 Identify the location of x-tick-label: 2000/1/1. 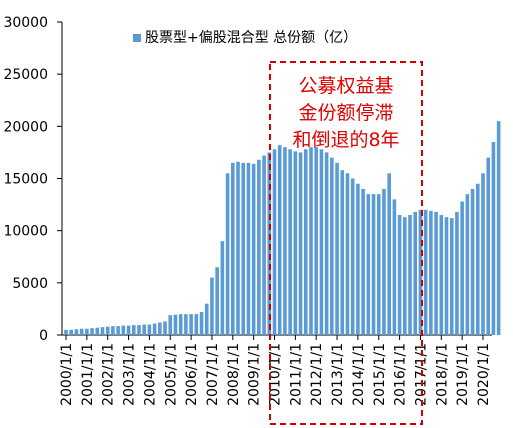
(67, 374).